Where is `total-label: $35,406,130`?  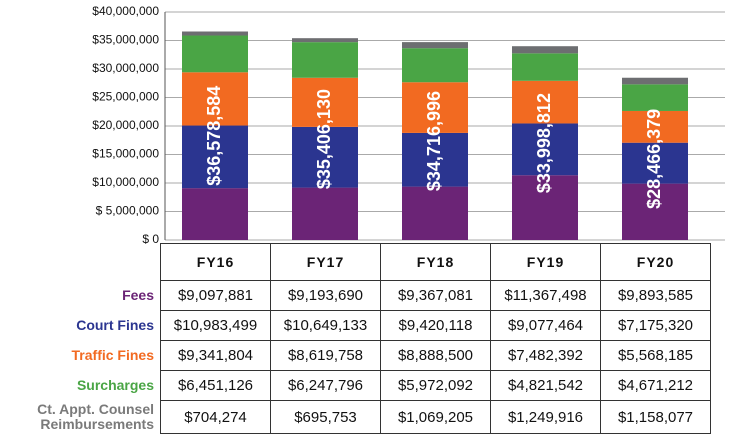
total-label: $35,406,130 is located at coordinates (324, 139).